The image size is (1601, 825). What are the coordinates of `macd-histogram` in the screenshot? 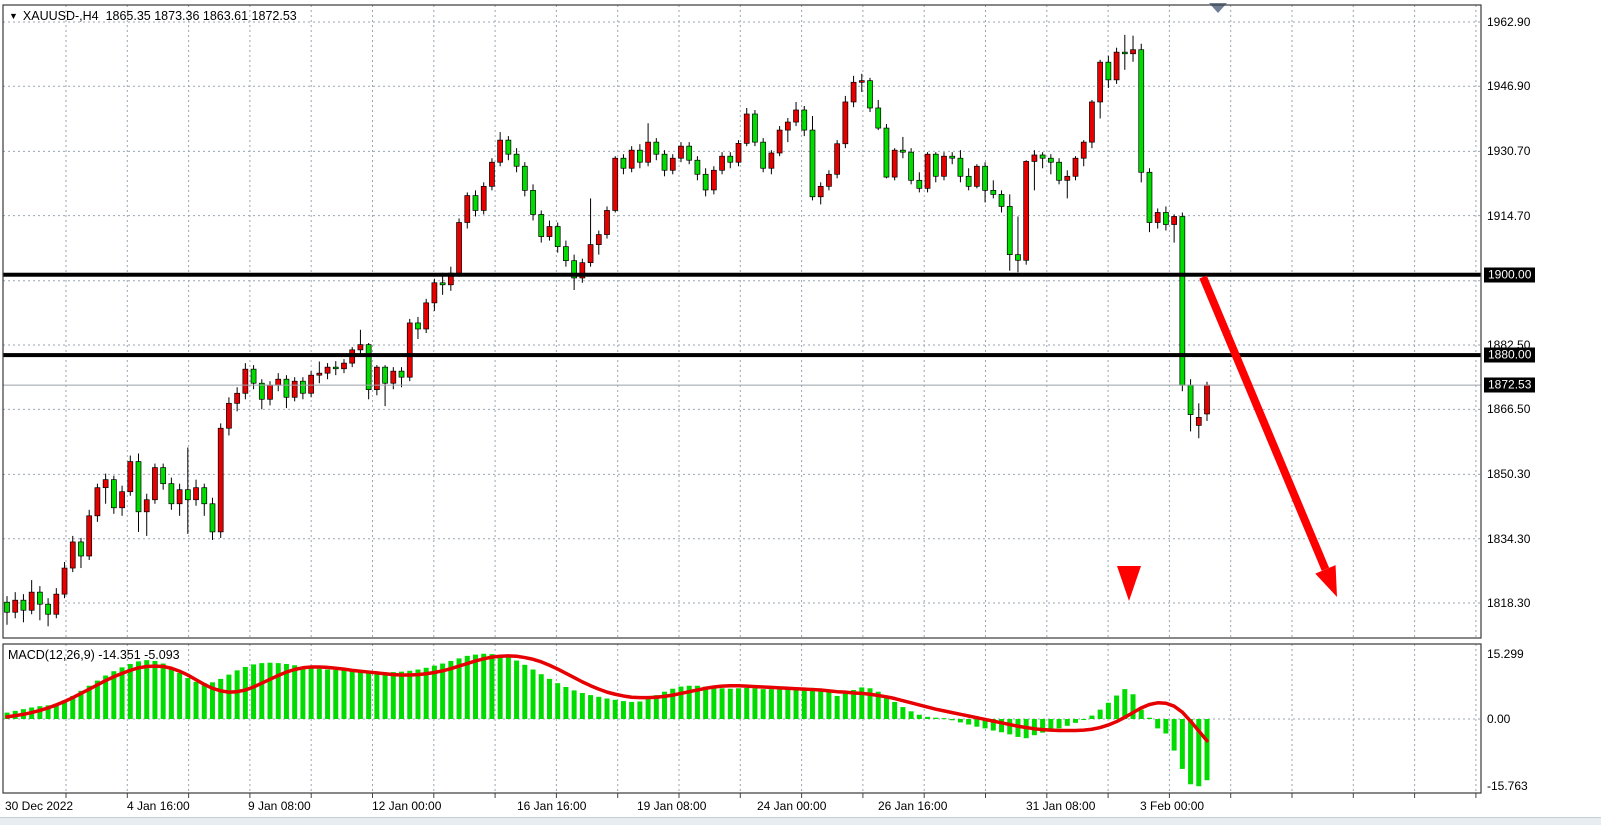 It's located at (607, 720).